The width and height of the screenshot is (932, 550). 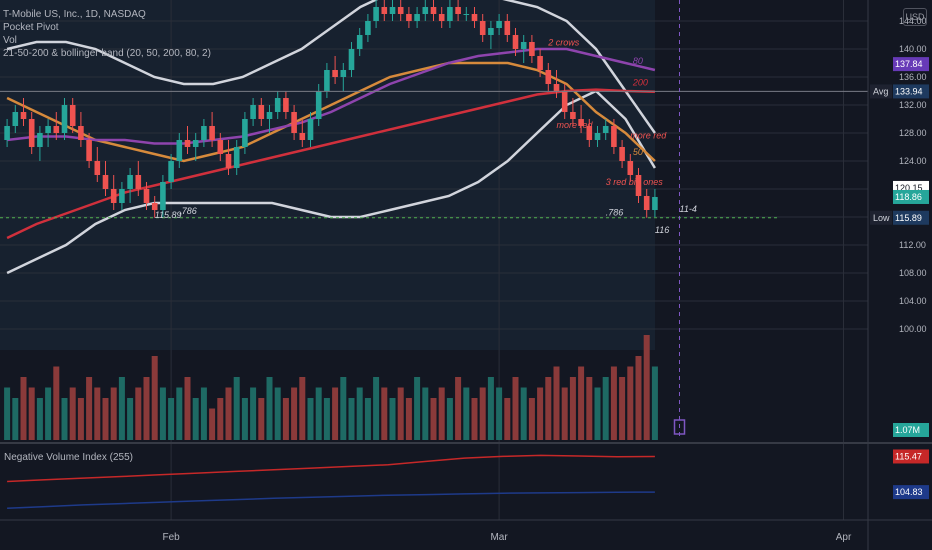 What do you see at coordinates (638, 61) in the screenshot?
I see `ma-label-80: 80` at bounding box center [638, 61].